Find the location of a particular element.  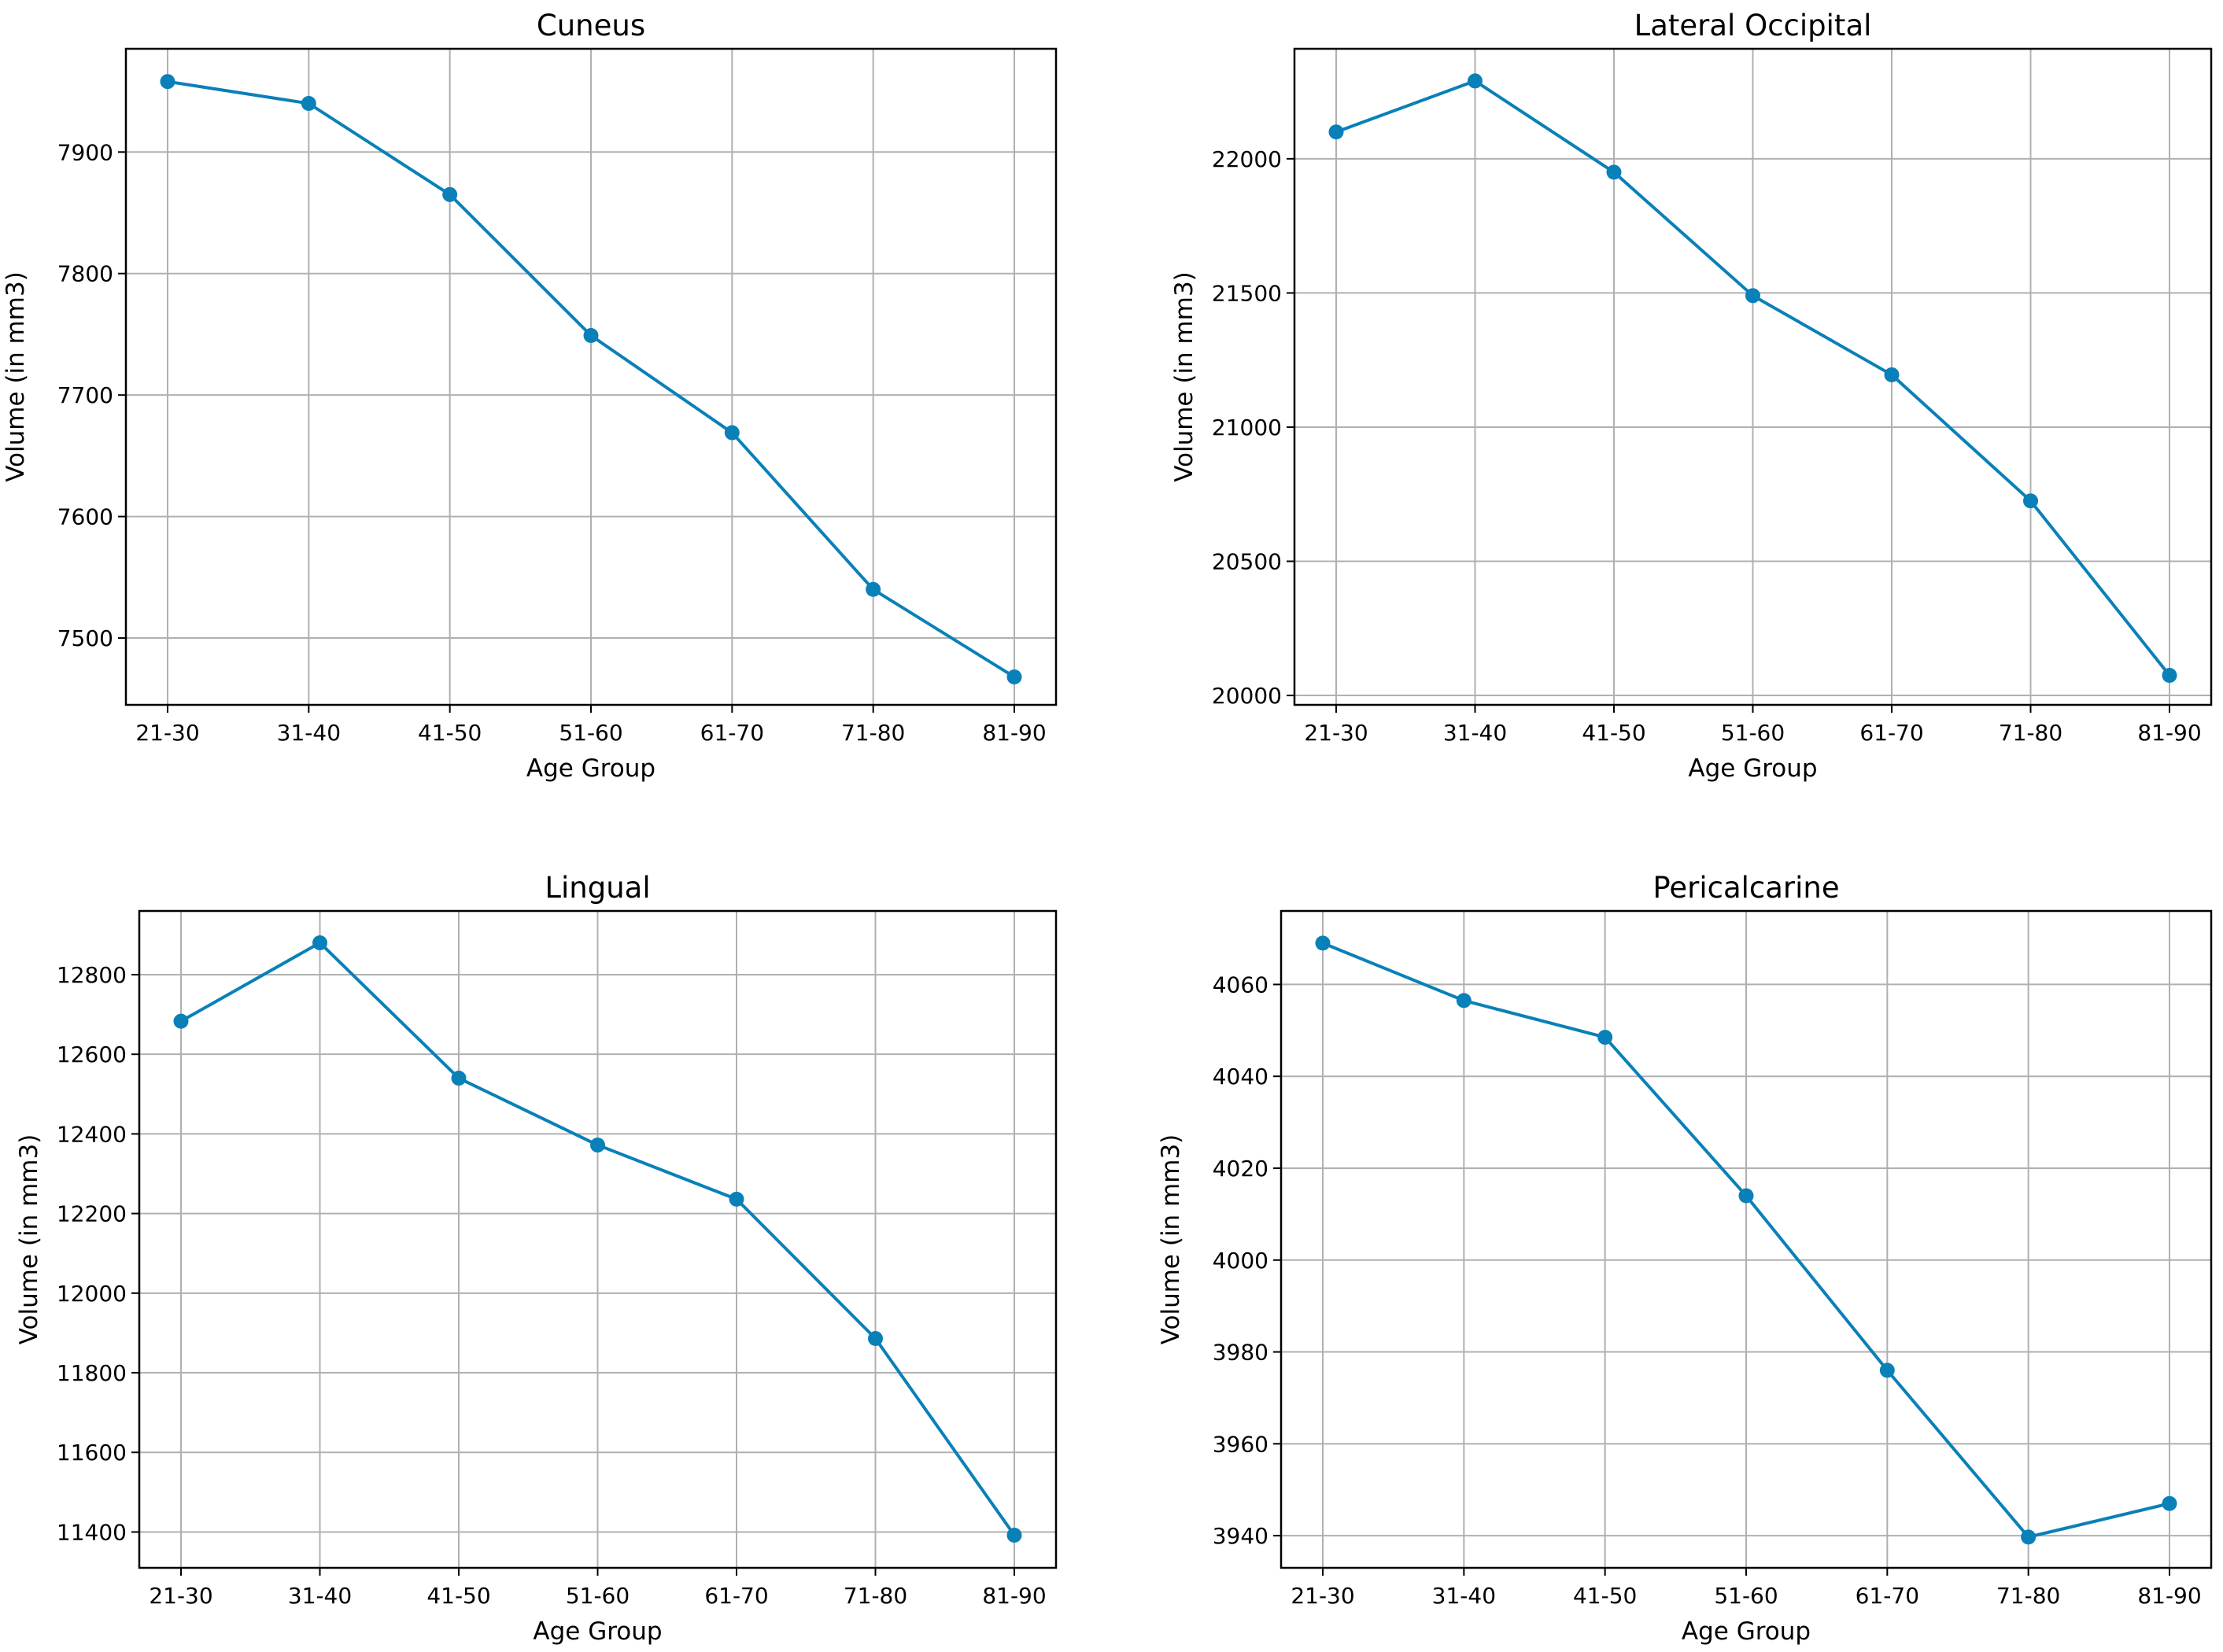

y-tick-label: 12400 is located at coordinates (92, 1134).